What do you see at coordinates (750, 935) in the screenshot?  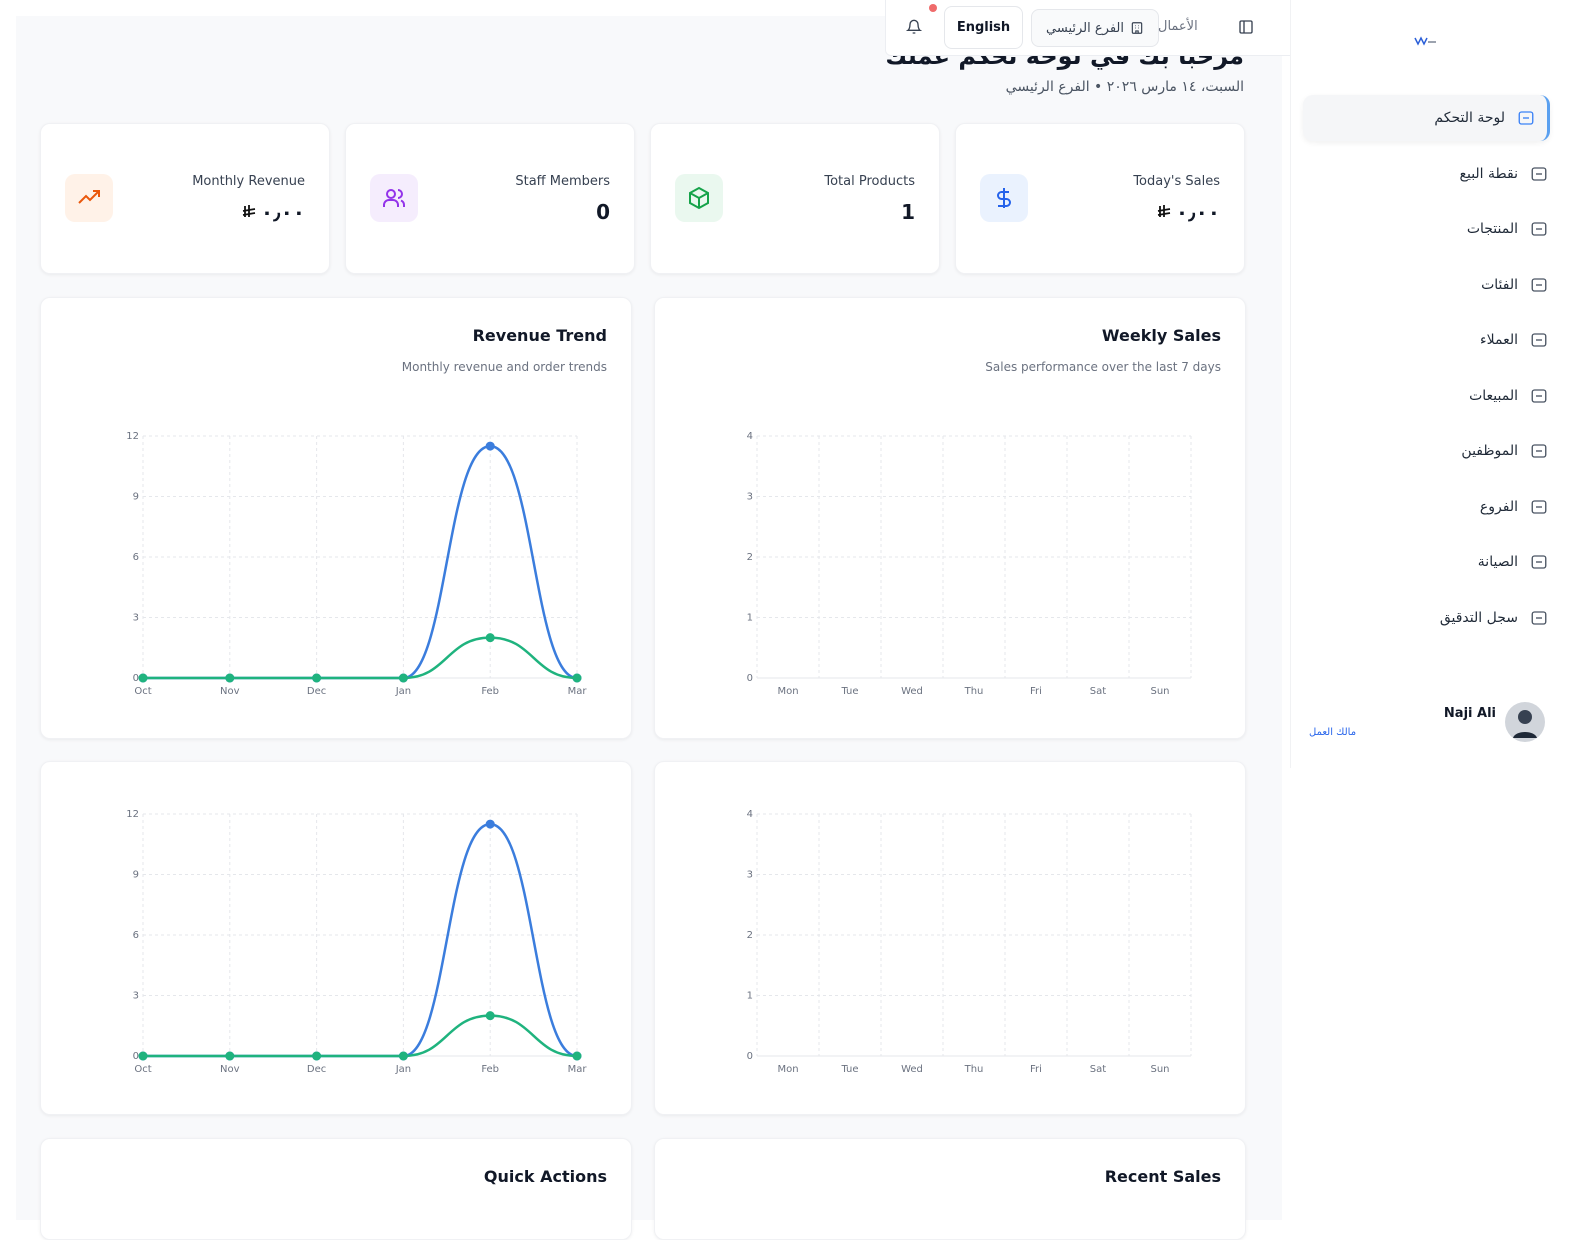 I see `y-tick-label: 2` at bounding box center [750, 935].